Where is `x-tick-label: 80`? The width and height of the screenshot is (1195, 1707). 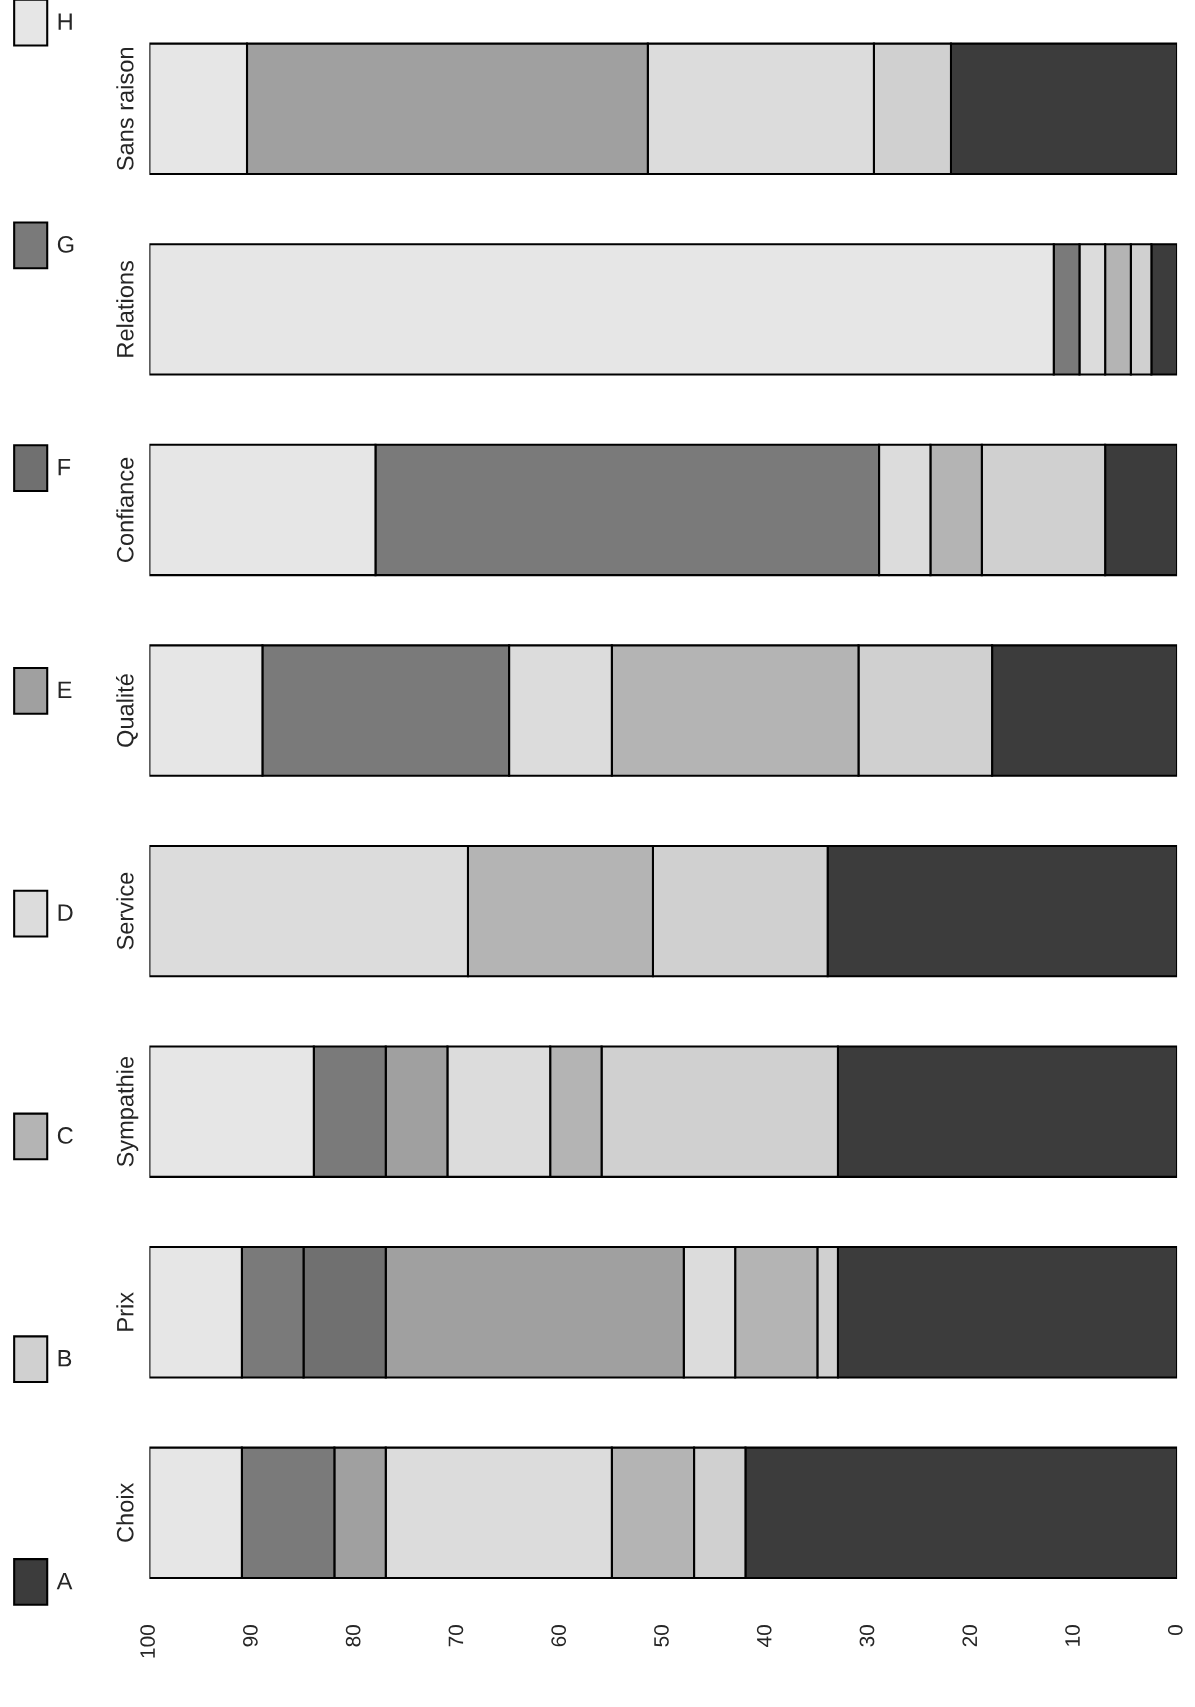
x-tick-label: 80 is located at coordinates (353, 1636).